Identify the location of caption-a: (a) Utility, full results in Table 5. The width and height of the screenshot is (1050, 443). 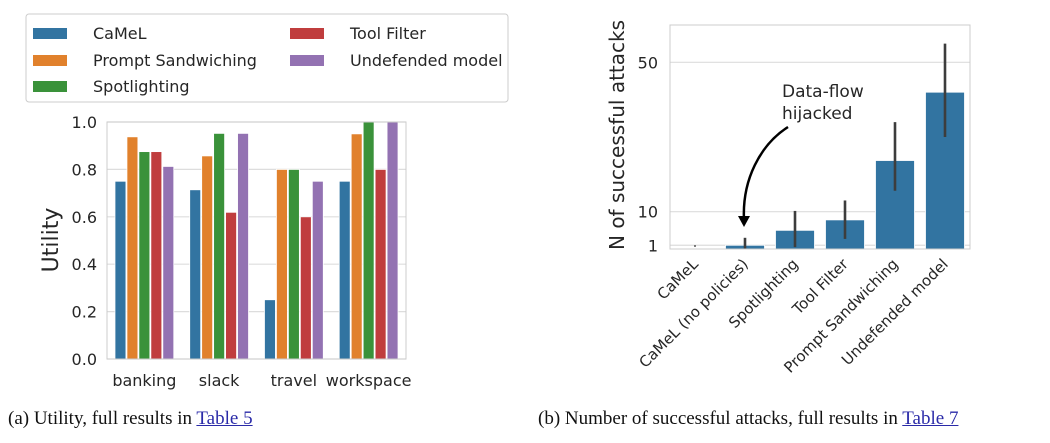
(130, 419).